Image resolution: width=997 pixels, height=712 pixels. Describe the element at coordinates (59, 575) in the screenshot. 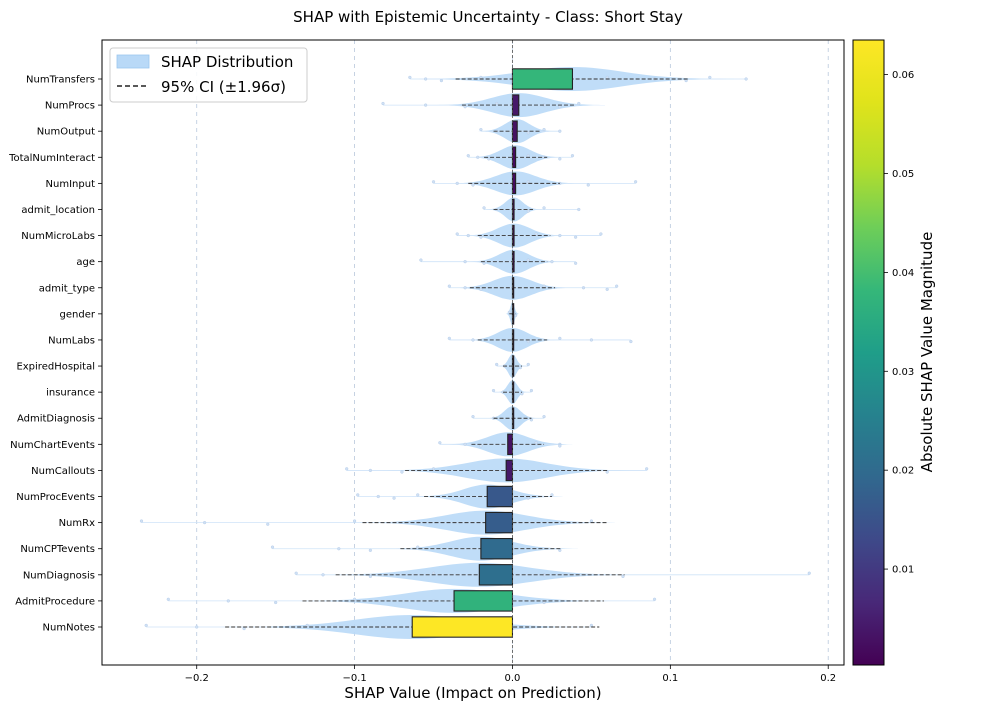

I see `ytick-label-NumDiagnosis: NumDiagnosis` at that location.